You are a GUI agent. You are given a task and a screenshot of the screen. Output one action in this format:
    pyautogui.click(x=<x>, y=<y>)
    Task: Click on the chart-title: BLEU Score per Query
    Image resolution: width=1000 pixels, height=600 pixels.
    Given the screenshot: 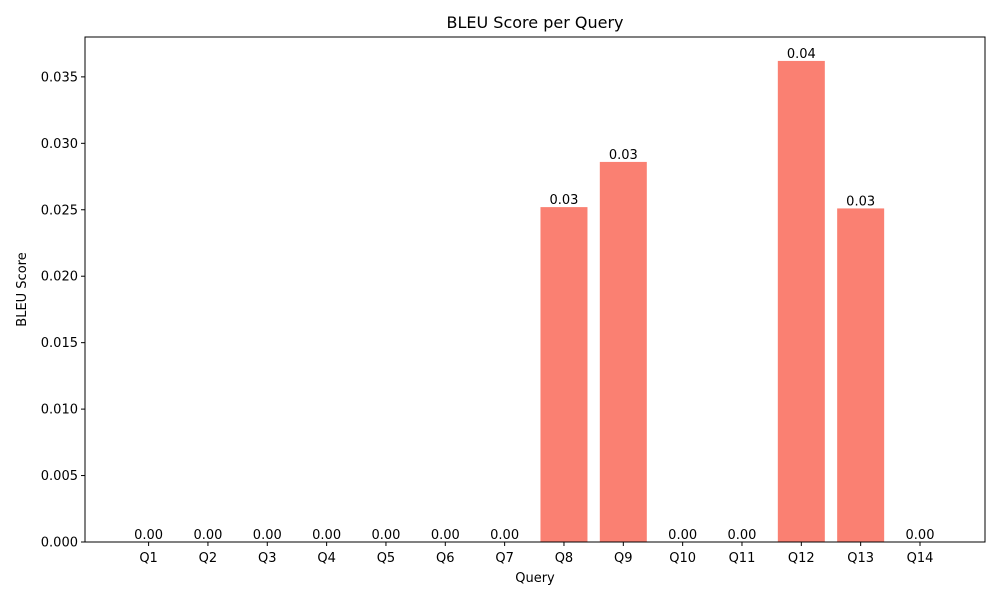 What is the action you would take?
    pyautogui.click(x=535, y=22)
    